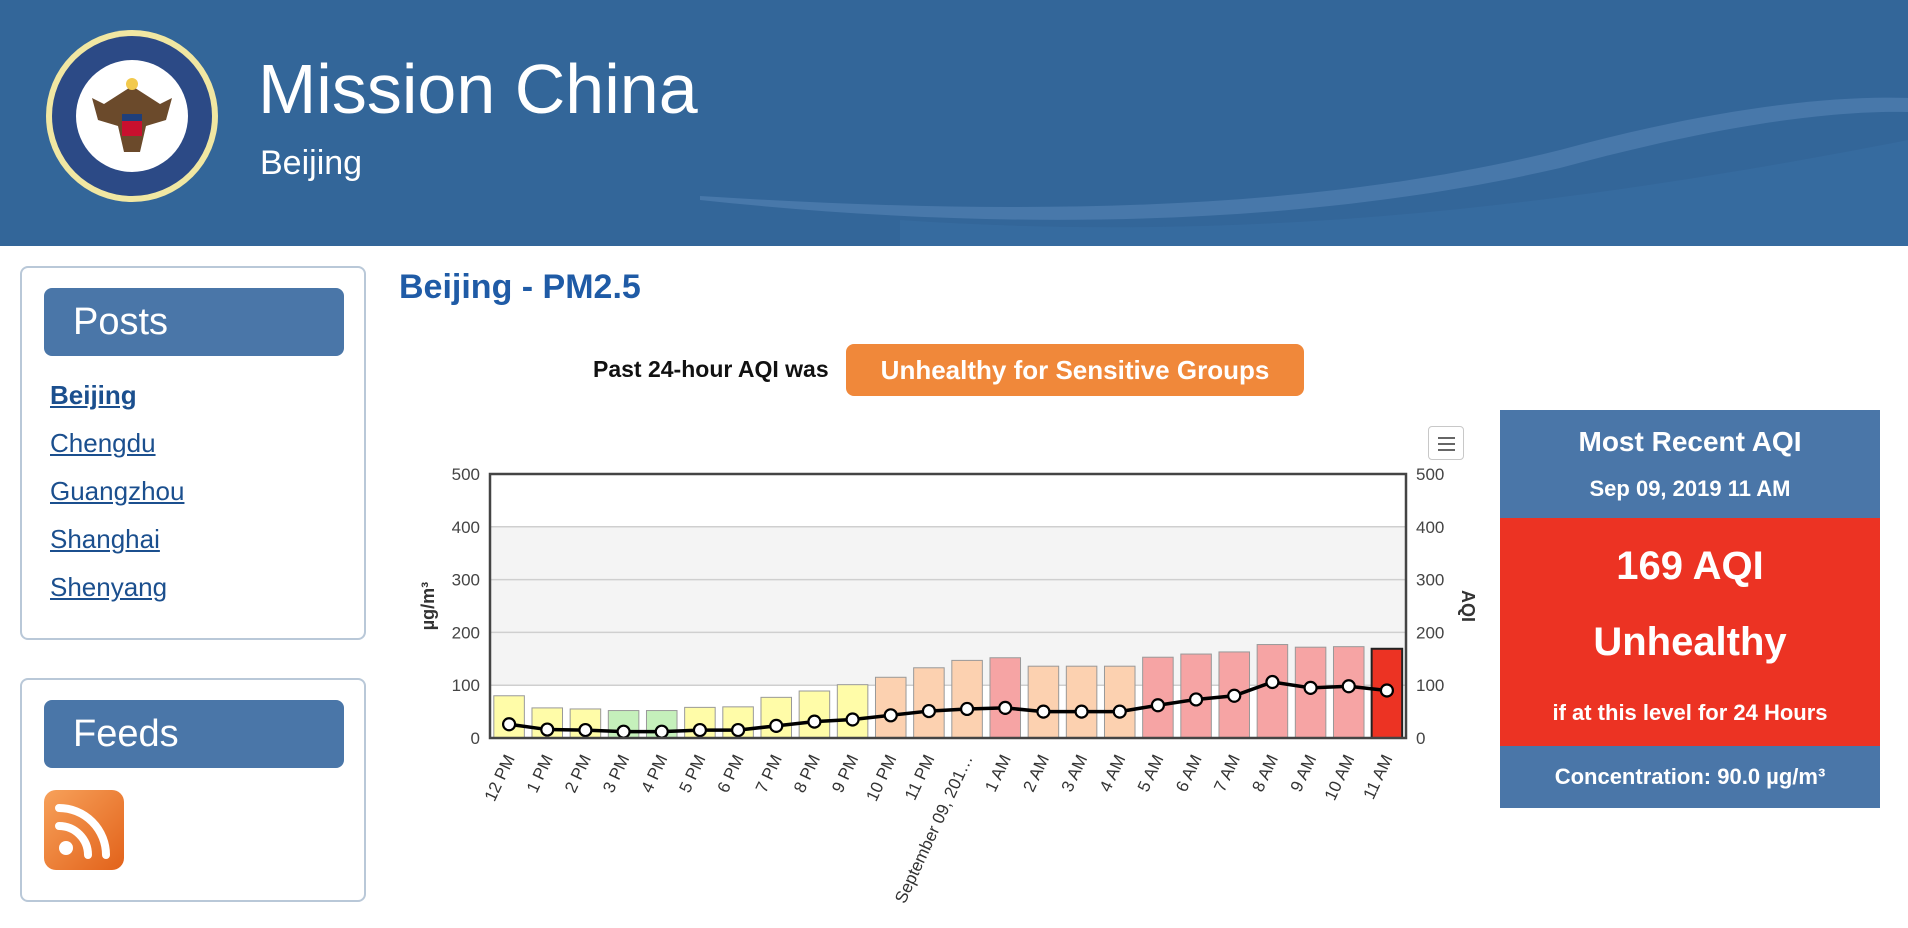  I want to click on chart-menu-button, so click(1446, 443).